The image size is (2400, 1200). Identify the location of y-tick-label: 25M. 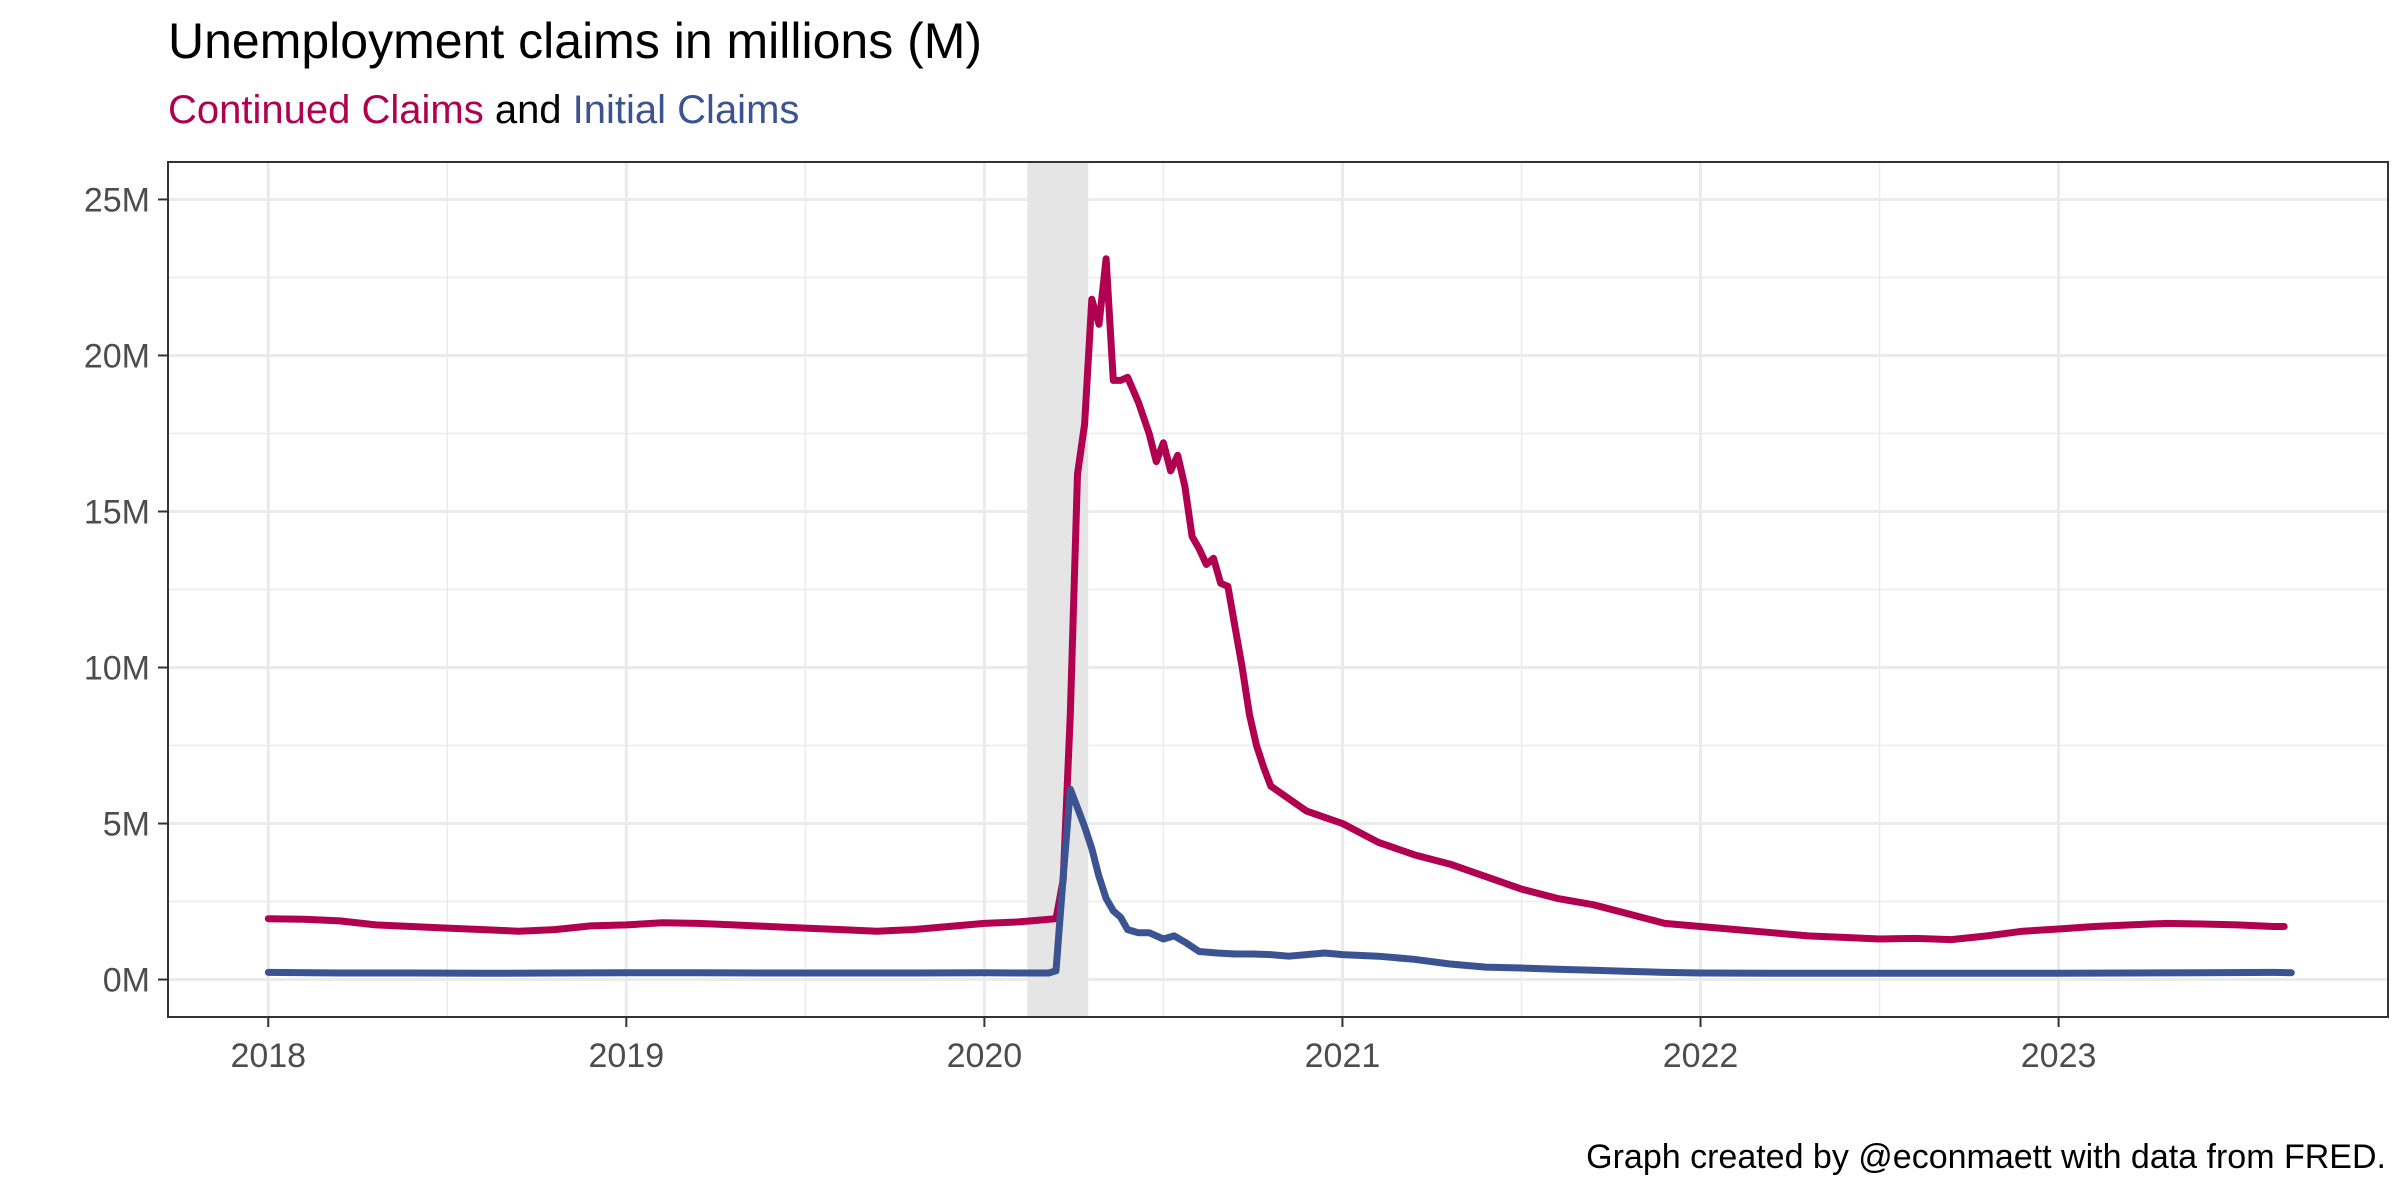
(117, 200).